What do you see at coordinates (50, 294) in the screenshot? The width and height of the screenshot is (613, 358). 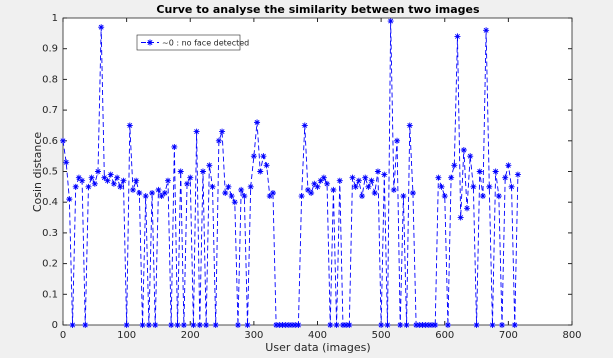 I see `y-tick-label: 0.1` at bounding box center [50, 294].